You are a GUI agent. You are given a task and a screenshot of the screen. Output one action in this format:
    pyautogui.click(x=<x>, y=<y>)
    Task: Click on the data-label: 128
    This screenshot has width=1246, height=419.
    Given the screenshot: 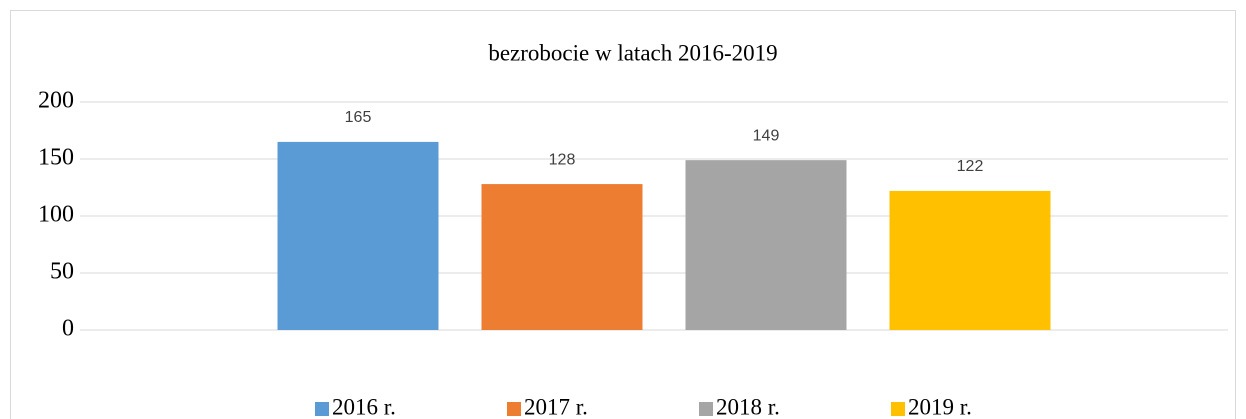 What is the action you would take?
    pyautogui.click(x=562, y=159)
    